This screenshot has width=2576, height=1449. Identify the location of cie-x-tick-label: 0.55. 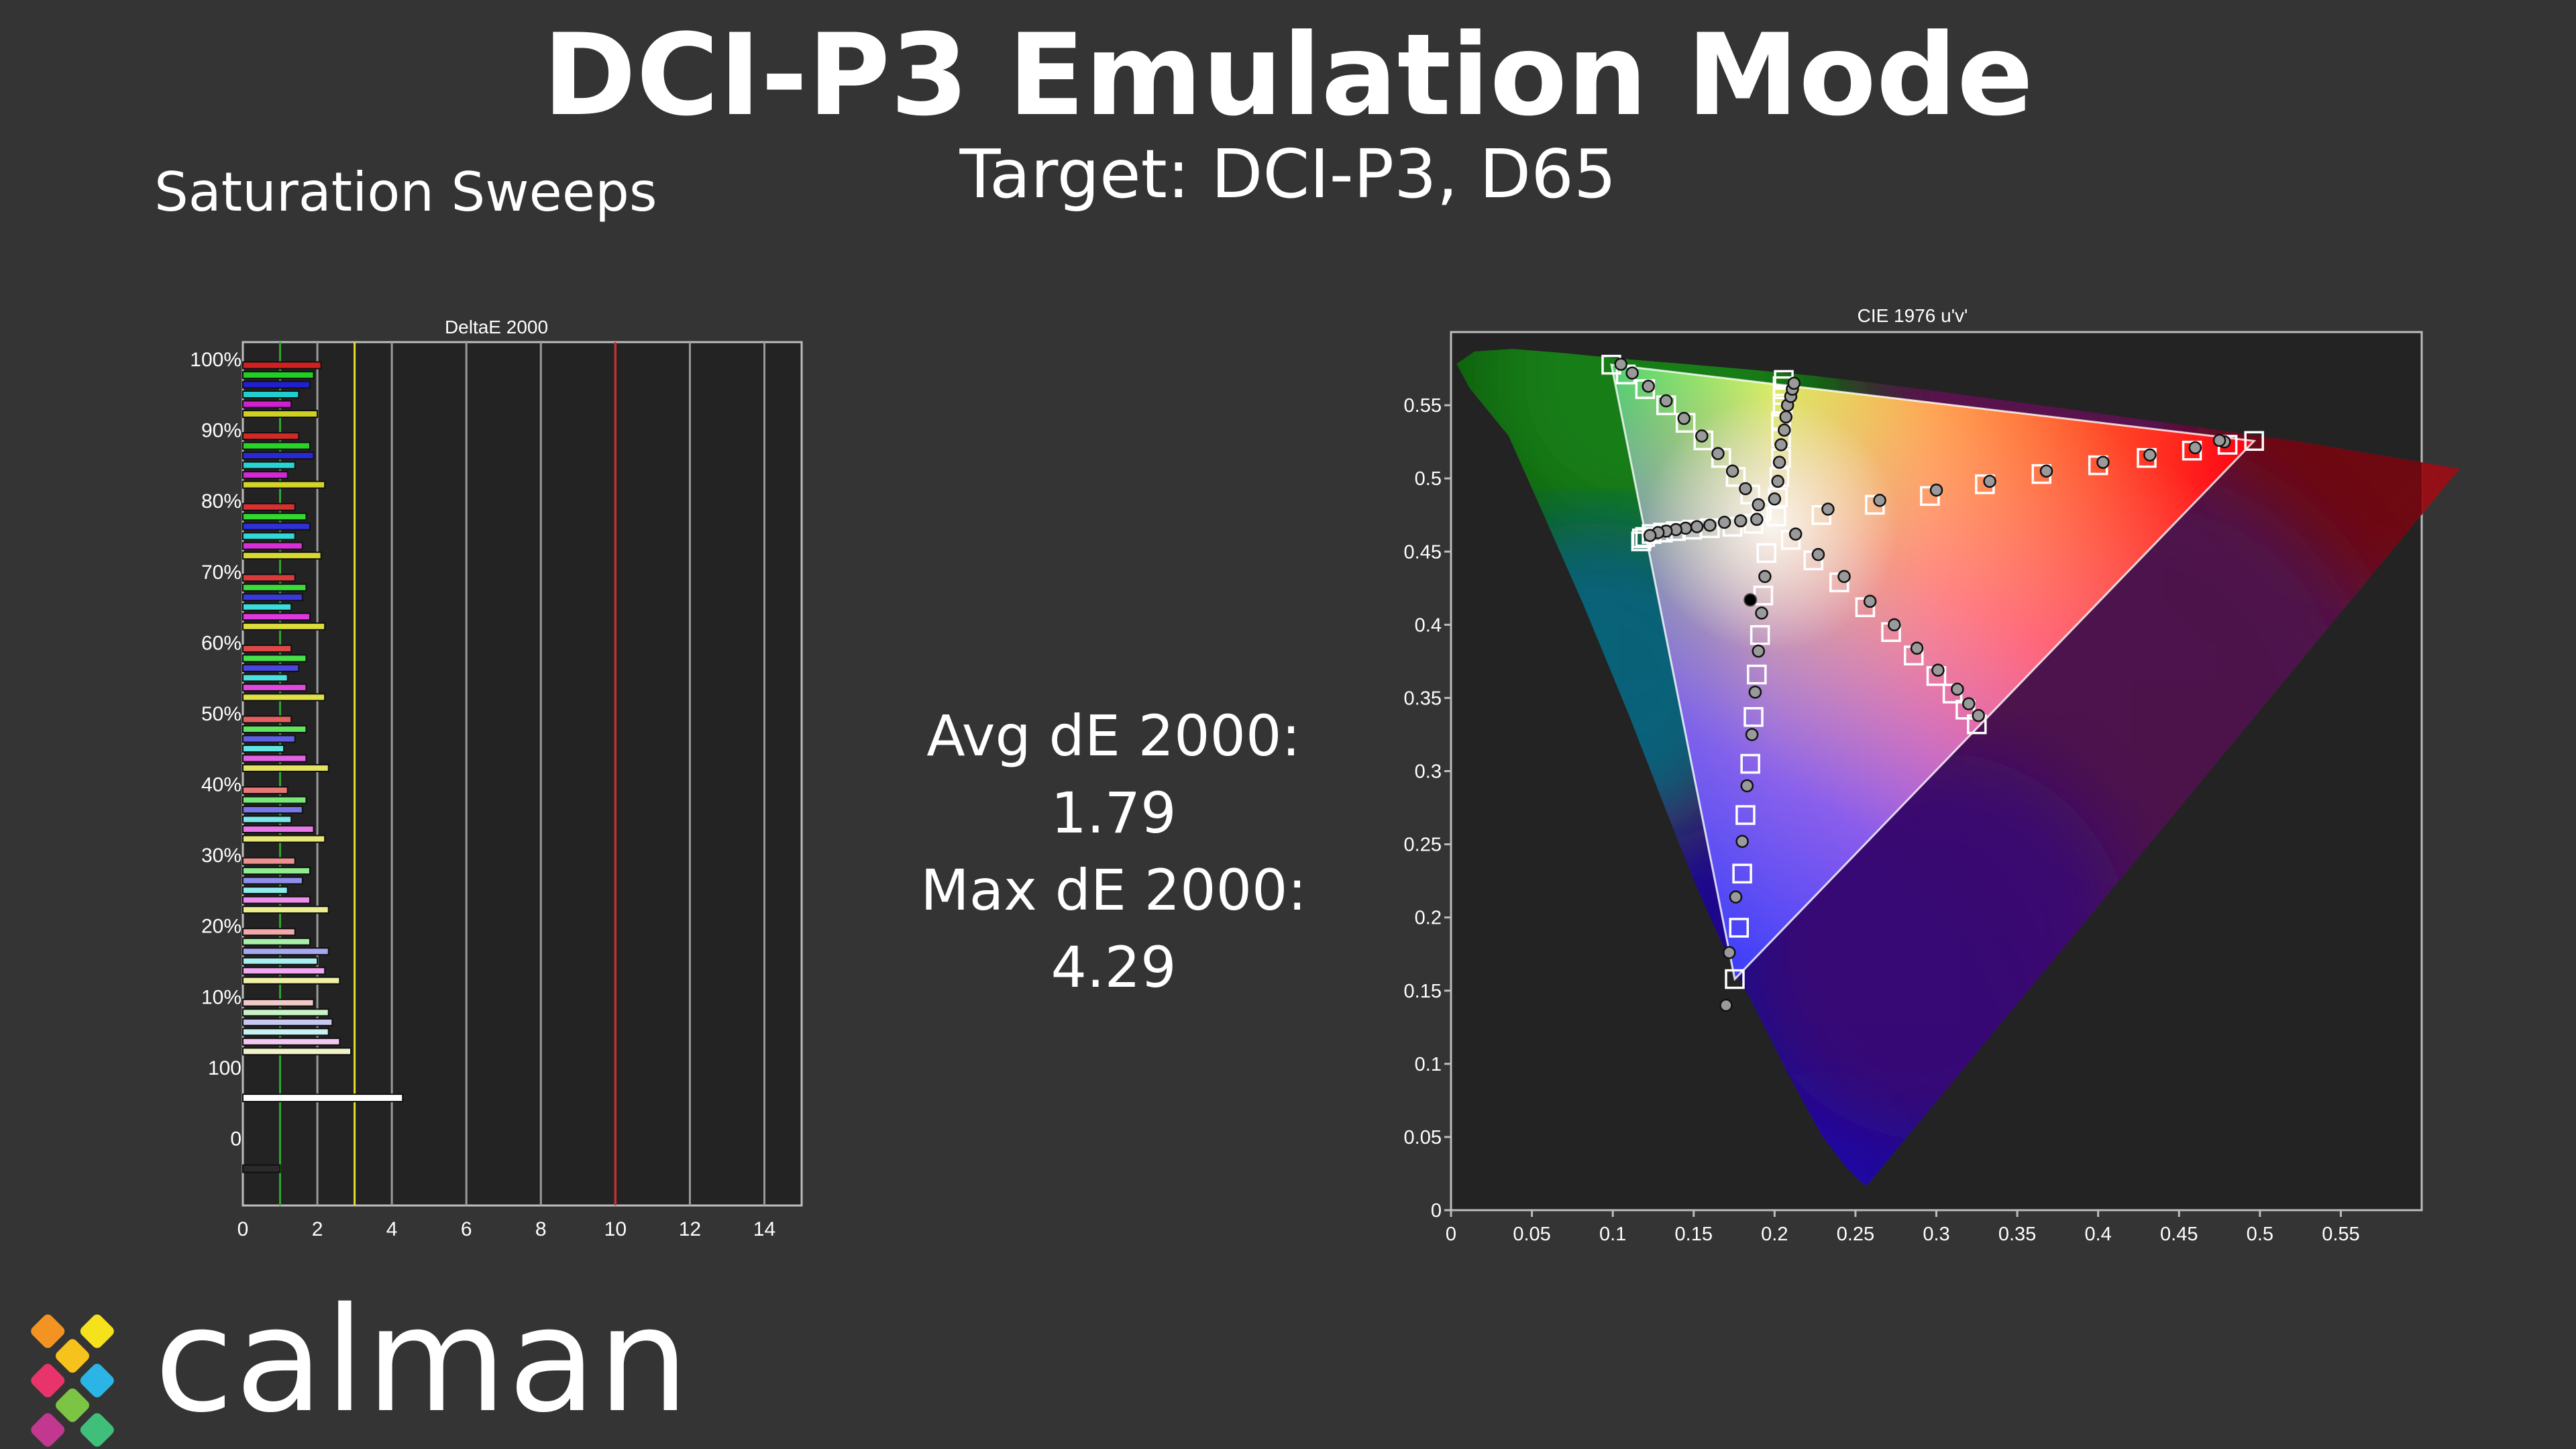
(2340, 1234).